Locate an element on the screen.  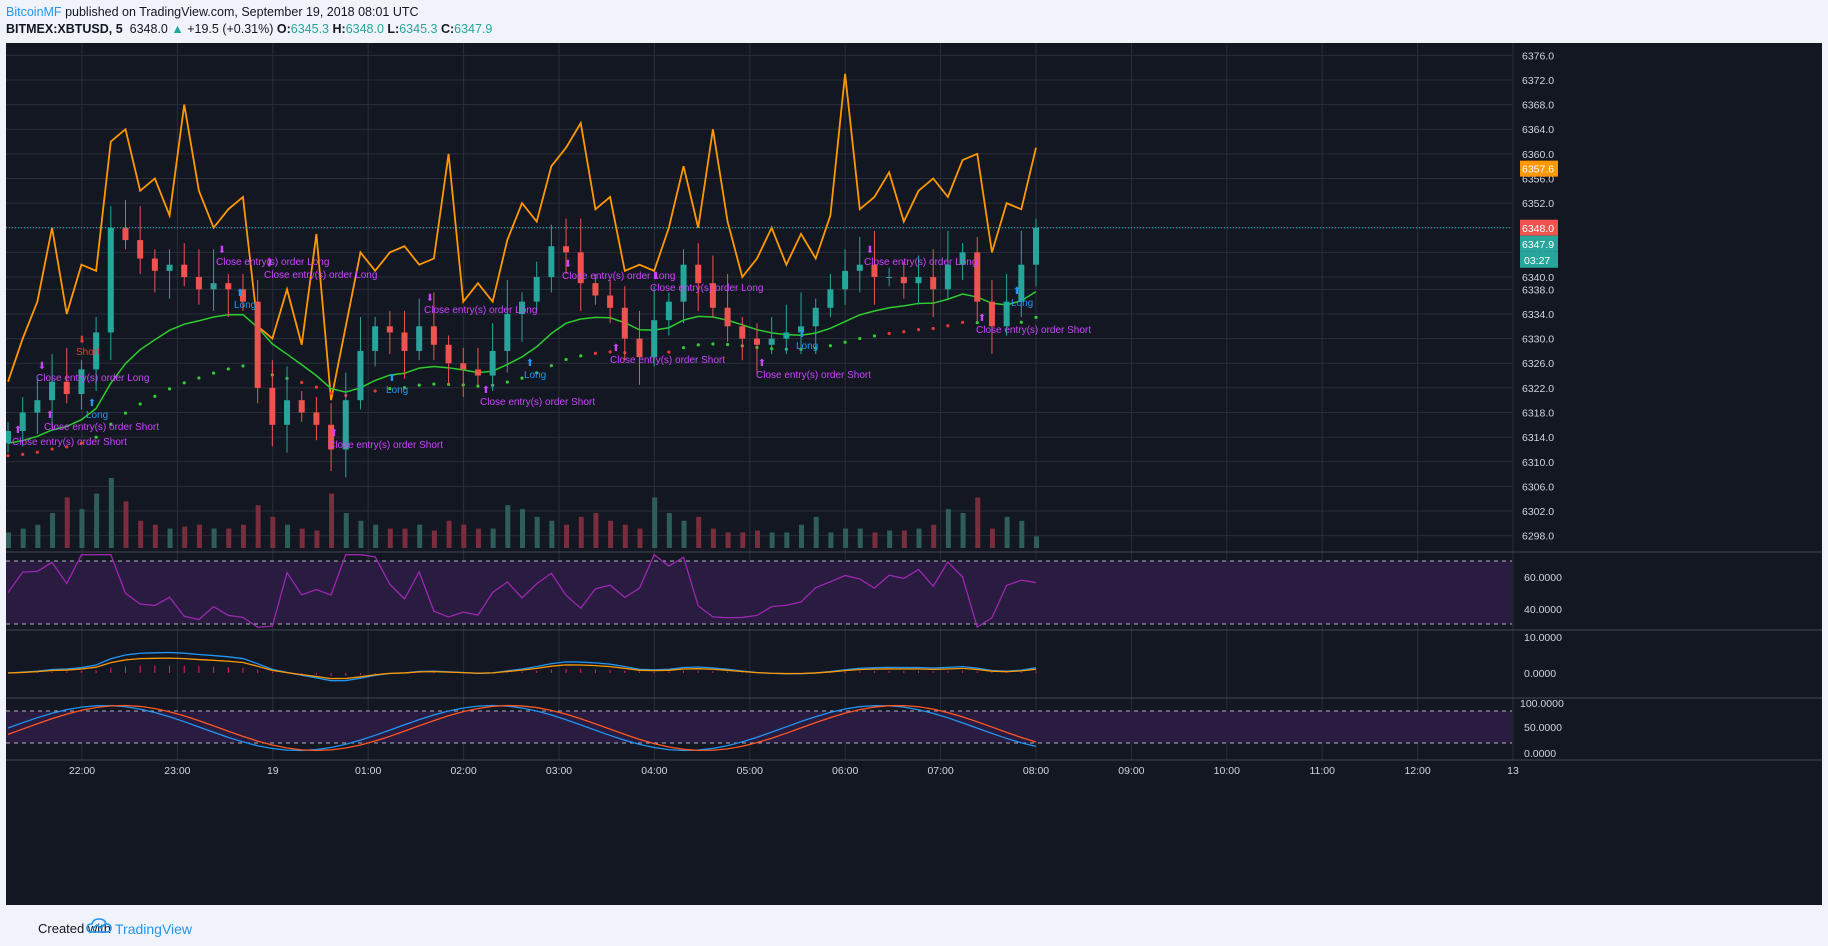
author-link: BitcoinMF is located at coordinates (34, 12).